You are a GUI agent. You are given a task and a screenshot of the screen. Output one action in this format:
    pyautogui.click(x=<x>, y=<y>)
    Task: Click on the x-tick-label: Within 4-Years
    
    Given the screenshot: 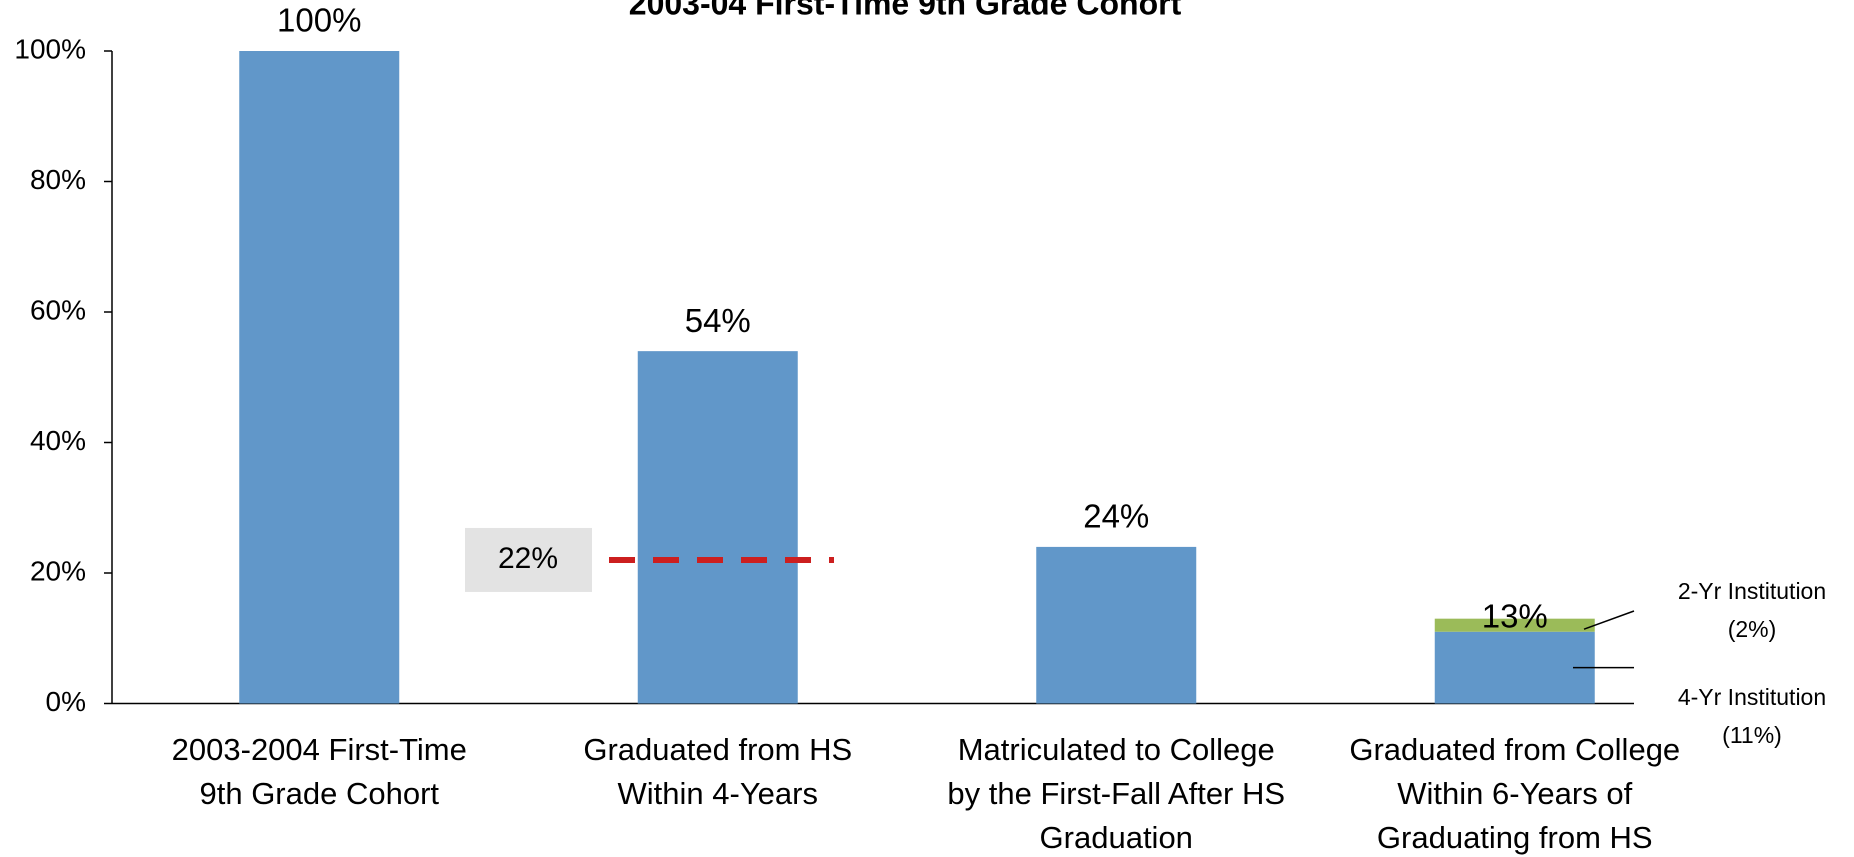 What is the action you would take?
    pyautogui.click(x=718, y=793)
    